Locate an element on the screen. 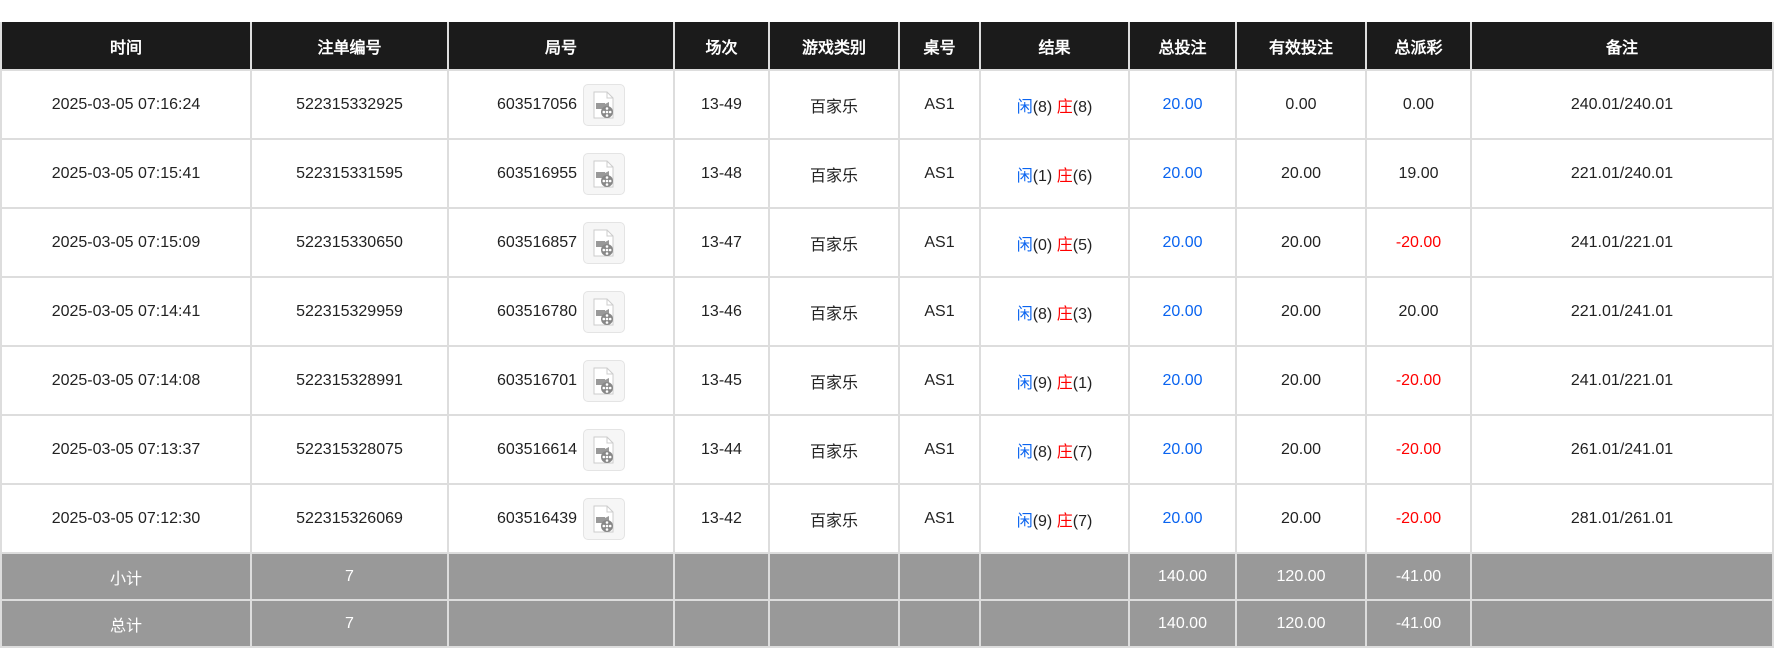 The image size is (1774, 648). session-cell: 13-42 is located at coordinates (721, 518).